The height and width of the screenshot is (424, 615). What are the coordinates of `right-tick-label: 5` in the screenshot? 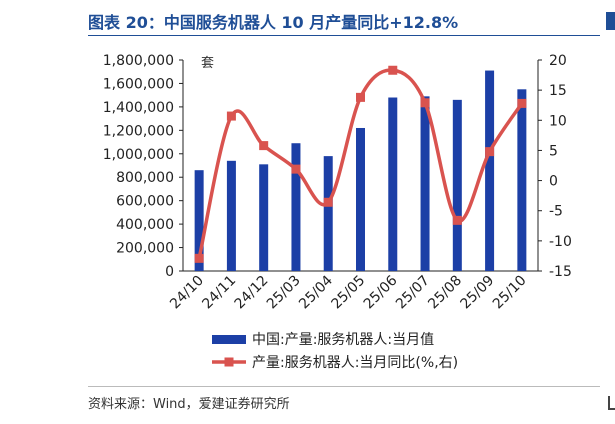 It's located at (553, 151).